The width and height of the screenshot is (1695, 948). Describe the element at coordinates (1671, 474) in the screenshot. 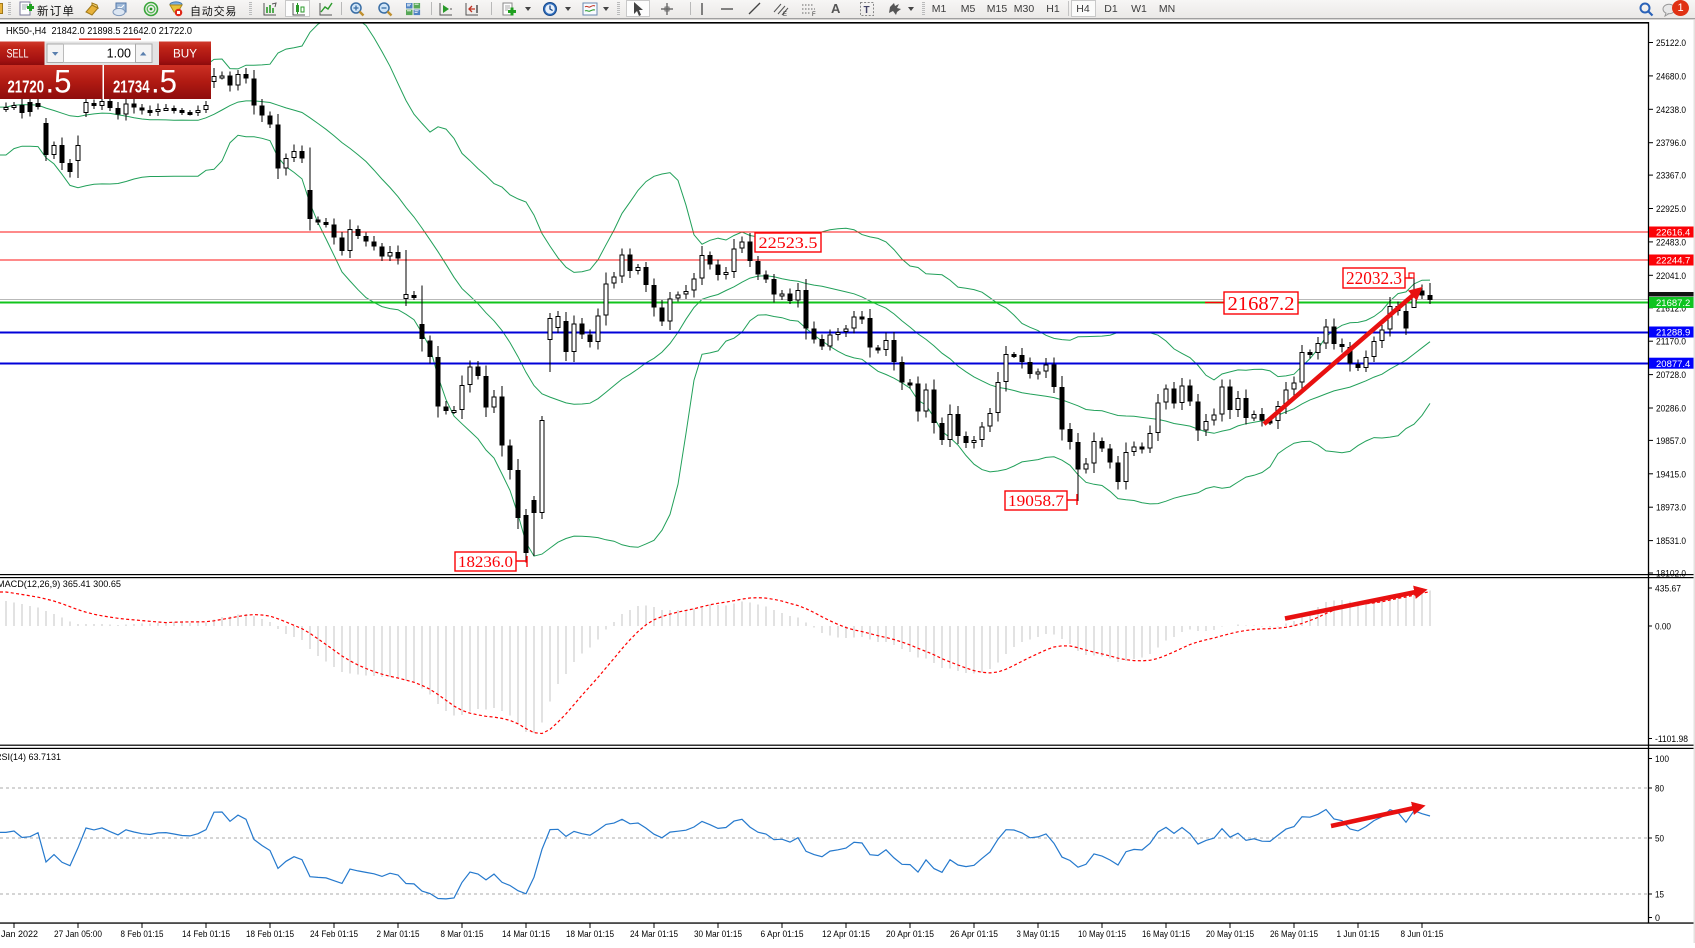

I see `svg-text: 19415.0` at that location.